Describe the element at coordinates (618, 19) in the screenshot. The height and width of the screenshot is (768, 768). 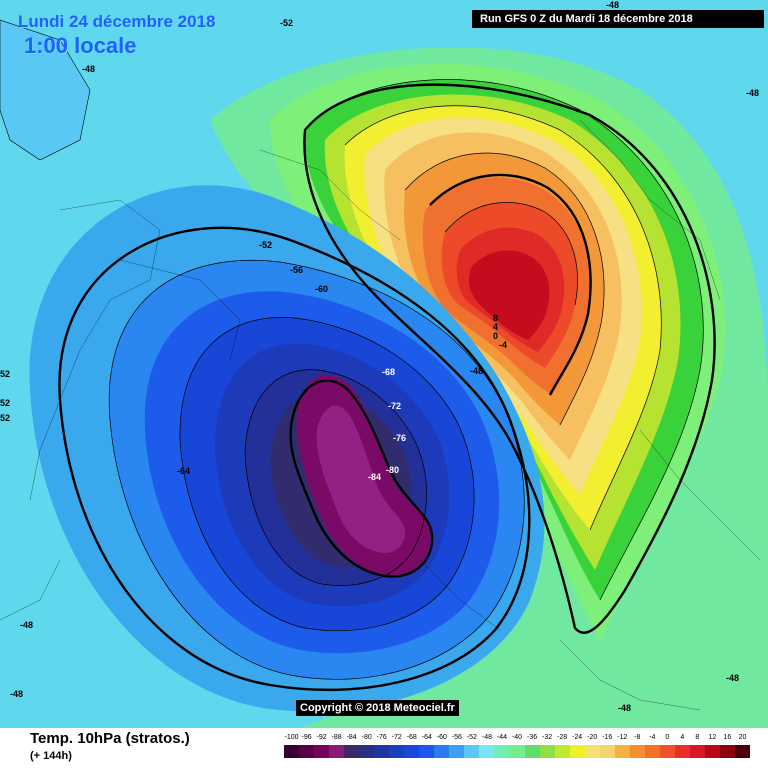
I see `run-info-banner: Run GFS 0 Z du Mardi 18 décembre 2018` at that location.